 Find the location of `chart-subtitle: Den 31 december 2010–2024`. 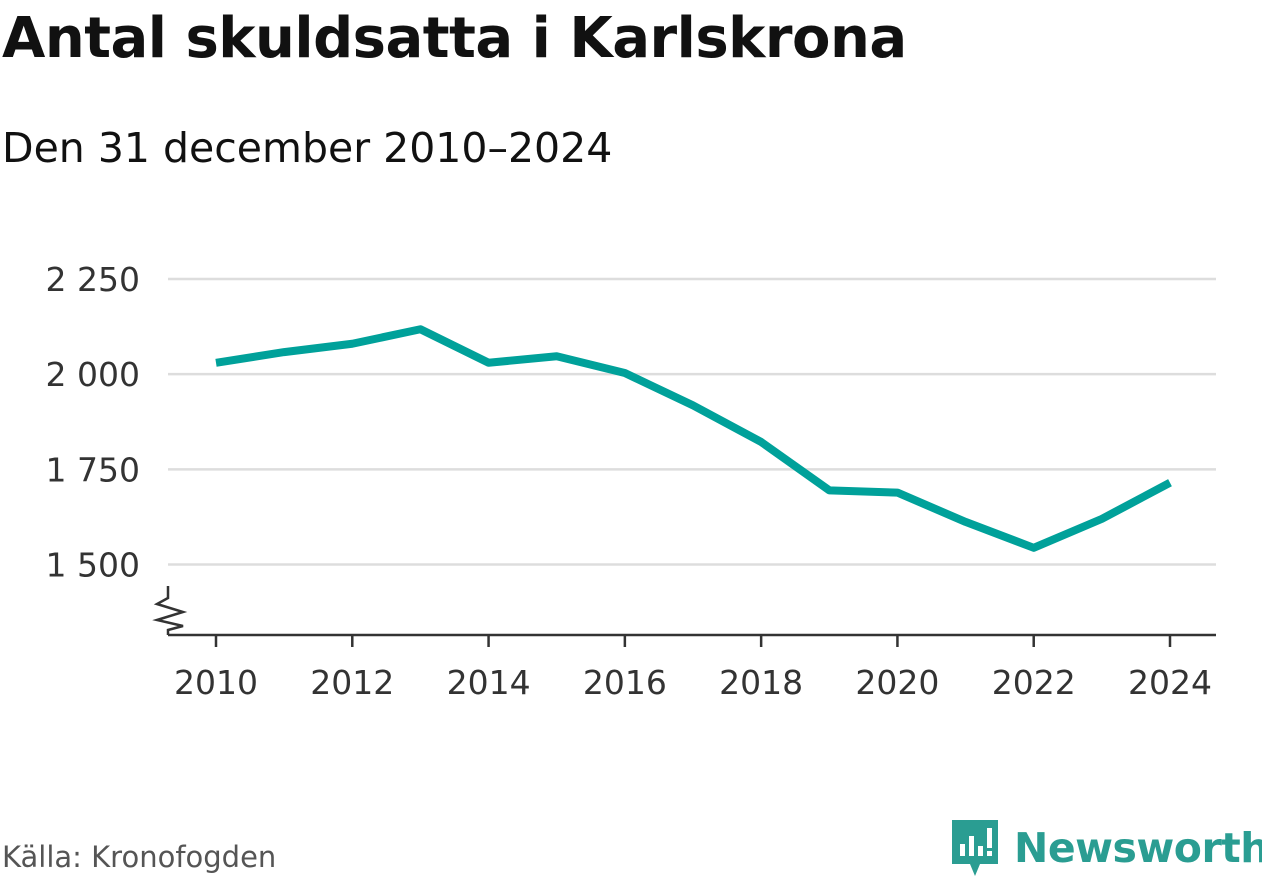

chart-subtitle: Den 31 december 2010–2024 is located at coordinates (307, 148).